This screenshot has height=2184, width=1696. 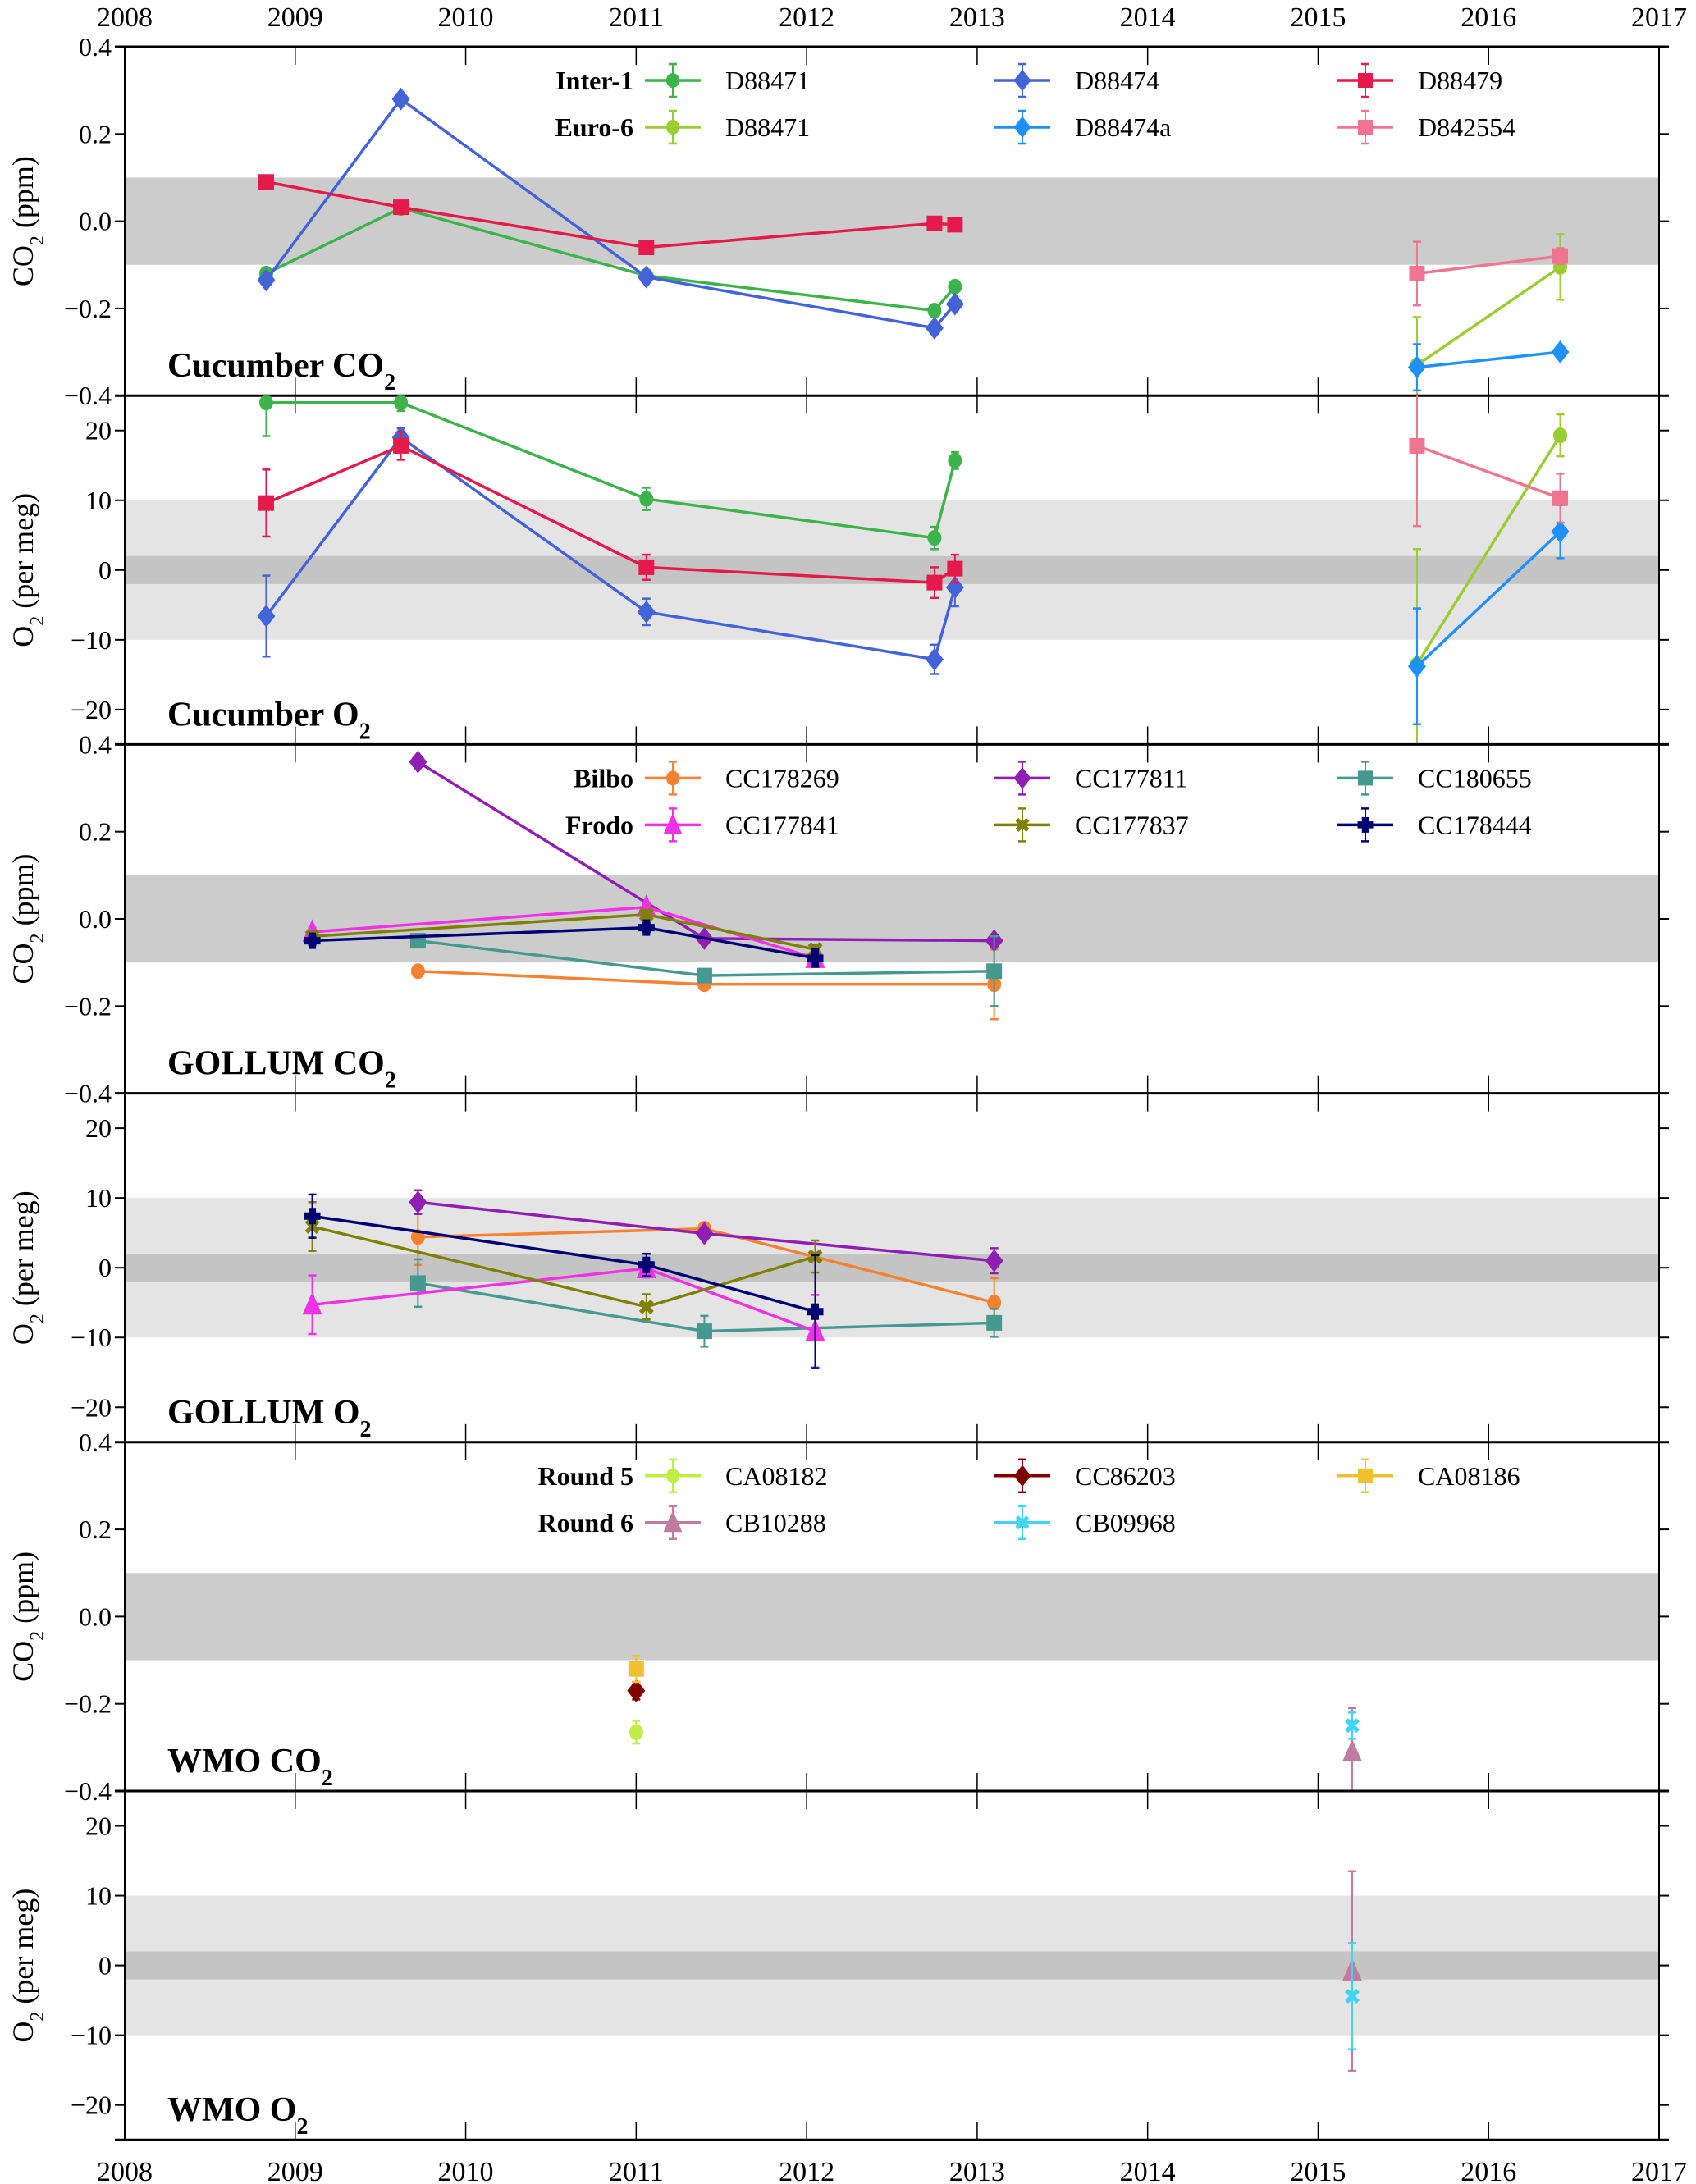 I want to click on x-tick-label-top: 2013, so click(x=977, y=17).